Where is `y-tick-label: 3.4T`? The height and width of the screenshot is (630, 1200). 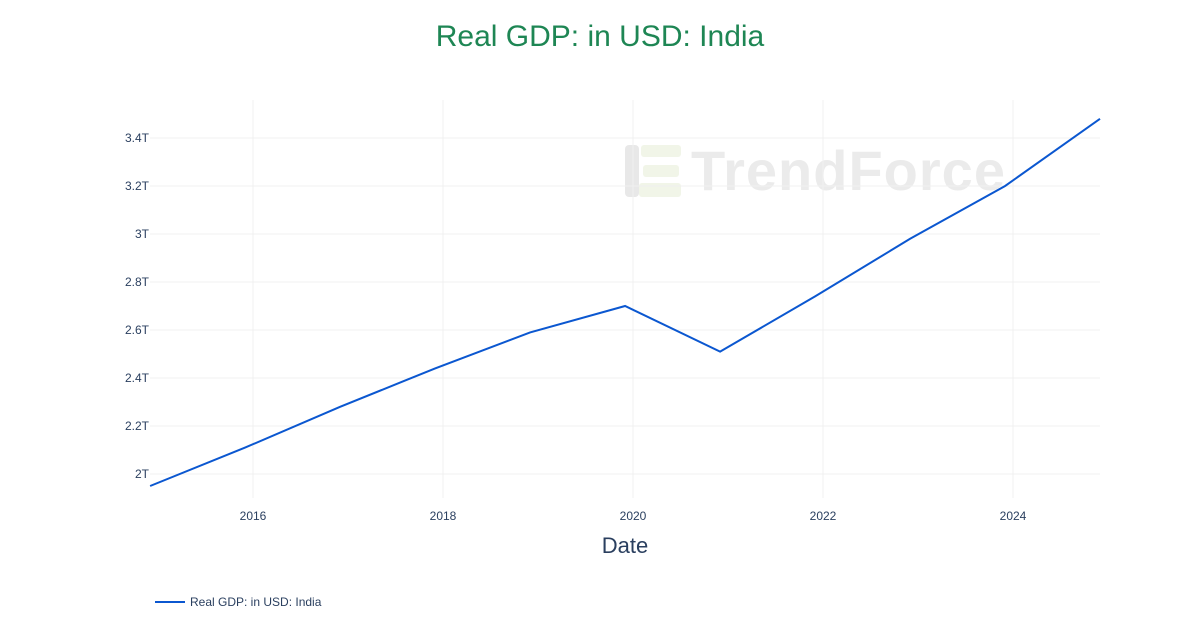 y-tick-label: 3.4T is located at coordinates (137, 138).